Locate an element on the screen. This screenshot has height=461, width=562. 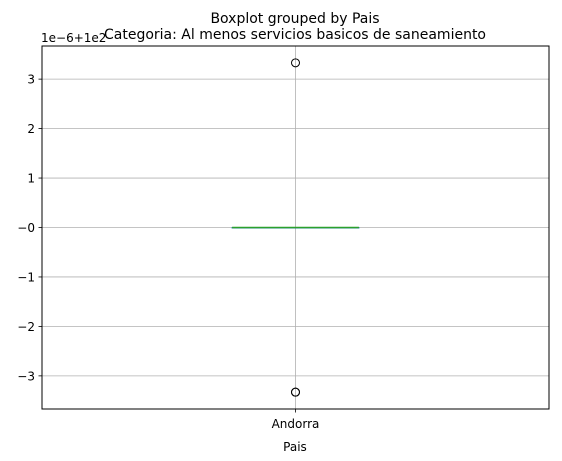
y-tick-label: 1 is located at coordinates (31, 179).